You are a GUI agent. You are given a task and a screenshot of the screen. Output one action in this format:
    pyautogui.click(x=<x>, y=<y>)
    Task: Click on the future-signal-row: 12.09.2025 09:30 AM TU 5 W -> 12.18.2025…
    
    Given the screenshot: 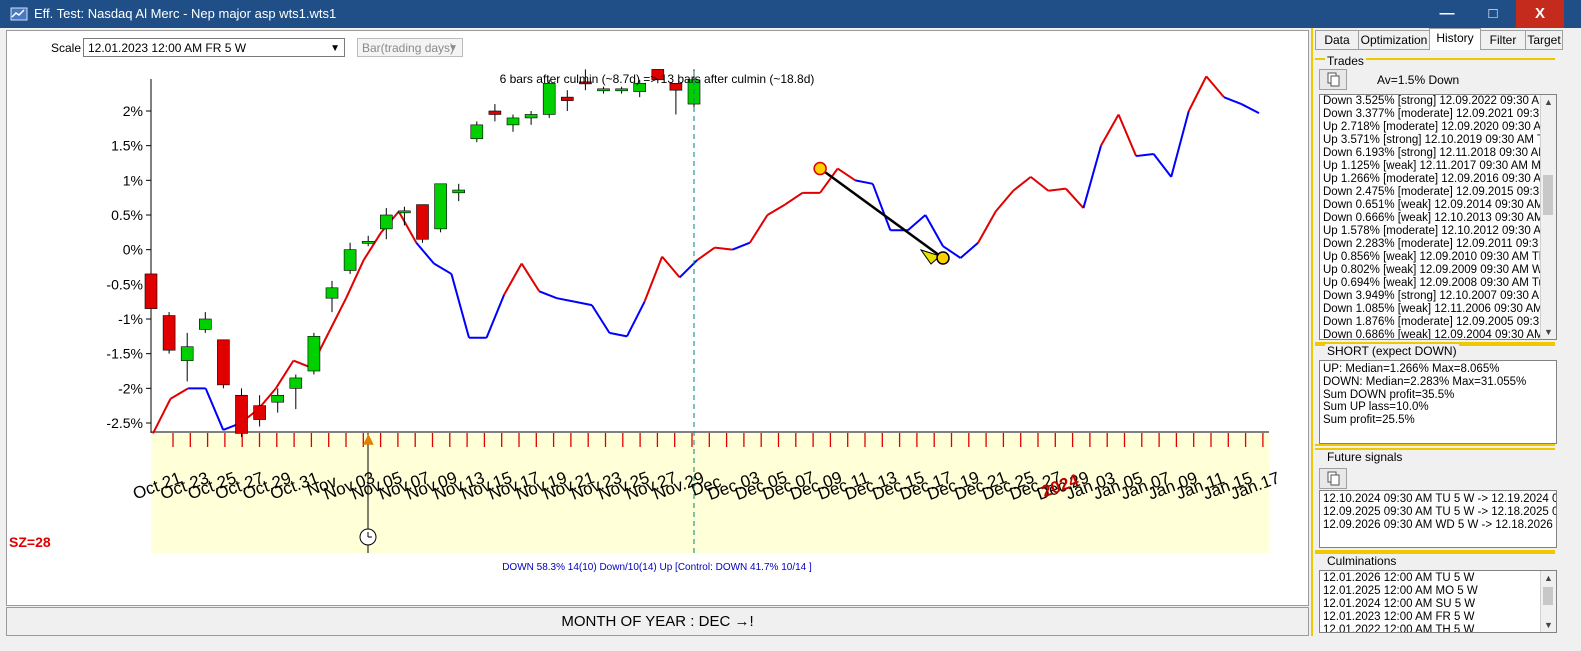 What is the action you would take?
    pyautogui.click(x=1440, y=512)
    